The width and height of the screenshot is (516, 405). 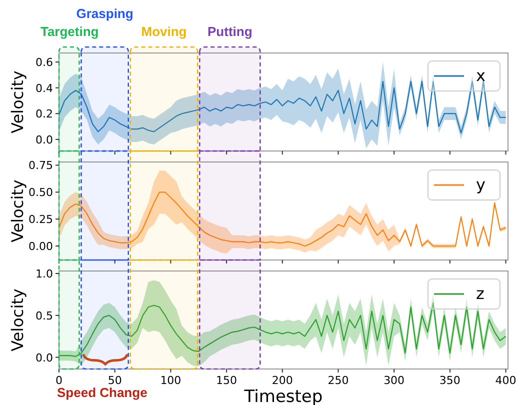 What do you see at coordinates (449, 380) in the screenshot?
I see `x-tick-label: 350` at bounding box center [449, 380].